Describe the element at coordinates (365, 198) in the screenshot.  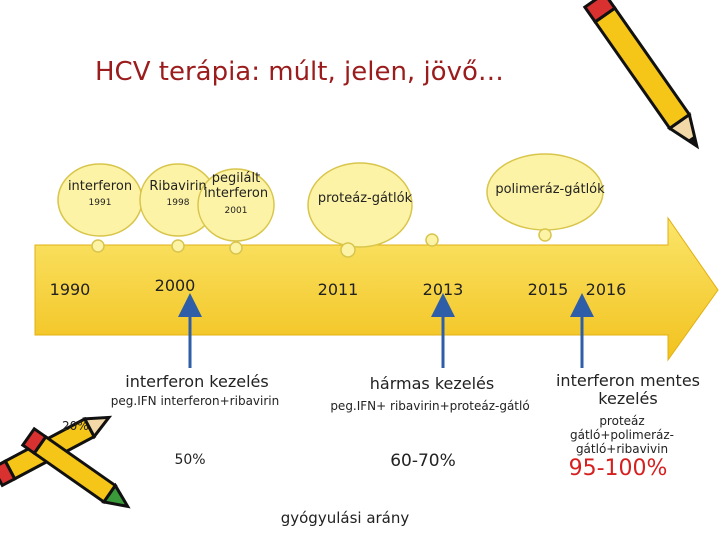
I see `cloud-label: proteáz-gátlók` at that location.